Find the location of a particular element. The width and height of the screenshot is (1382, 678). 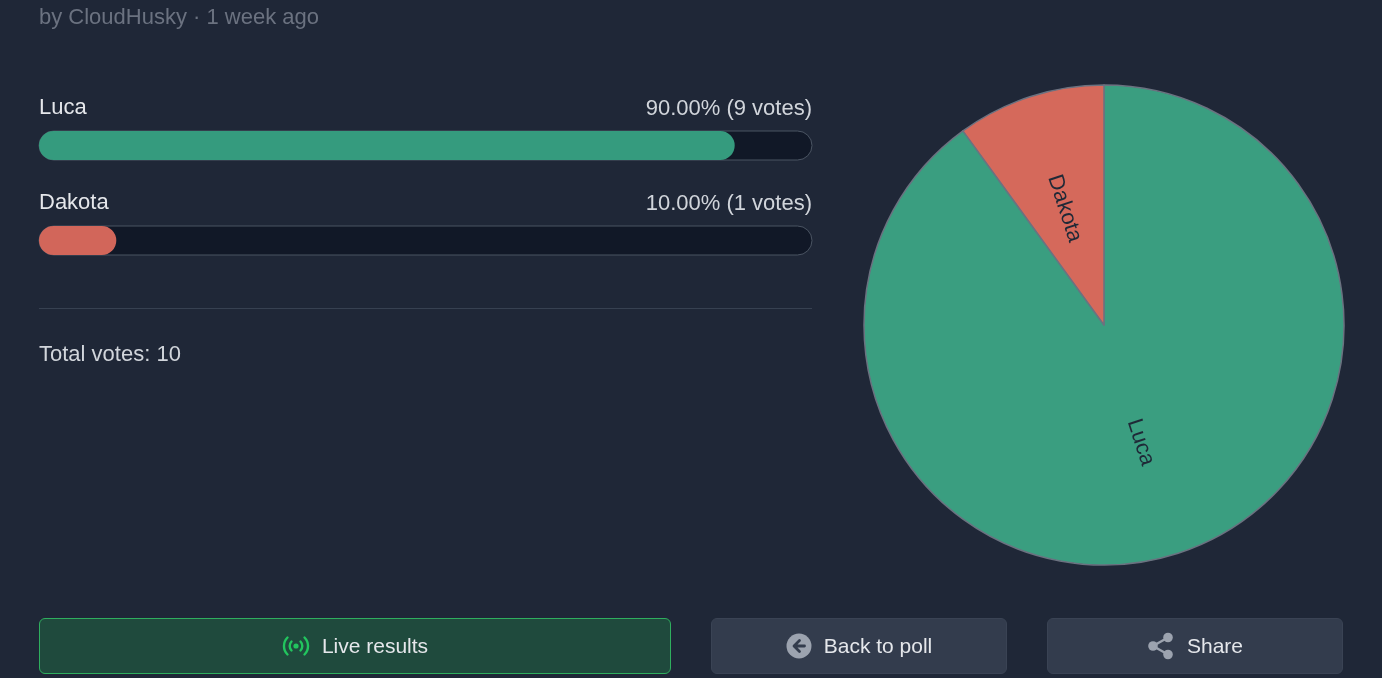

text: Total votes: 10 is located at coordinates (110, 354).